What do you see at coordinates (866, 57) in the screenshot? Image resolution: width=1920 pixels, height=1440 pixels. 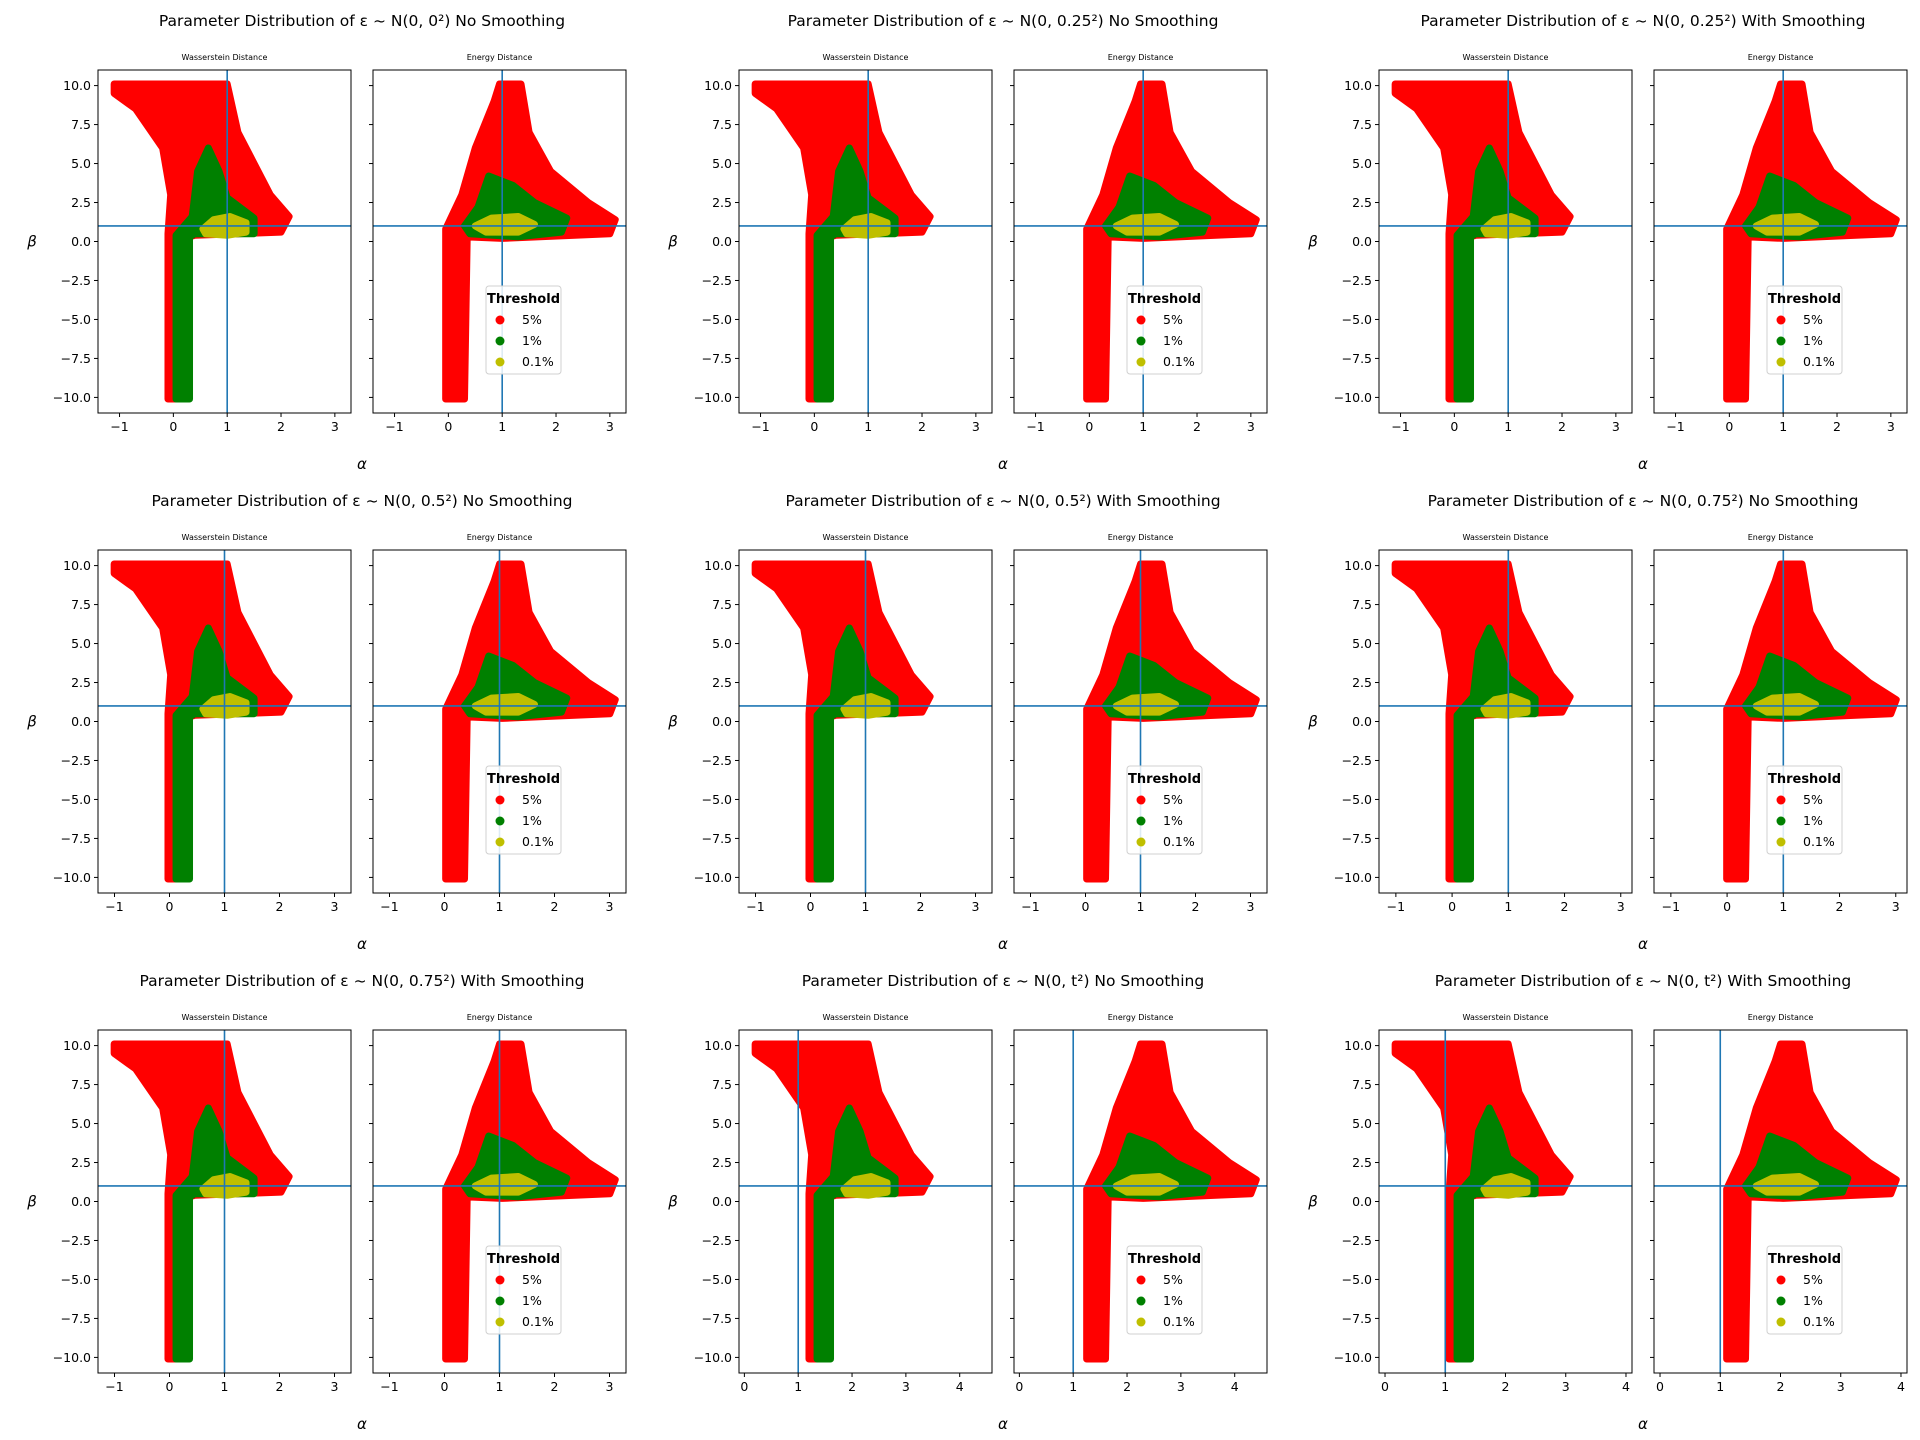 I see `subplot-title: Wasserstein Distance` at bounding box center [866, 57].